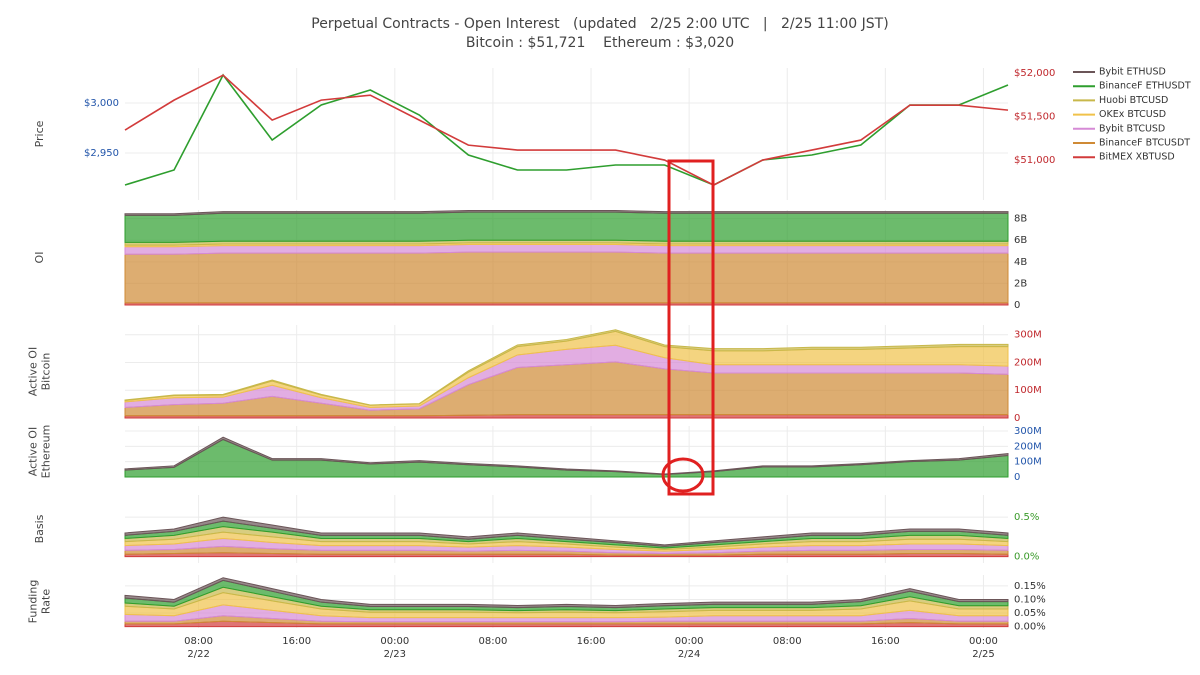 The image size is (1200, 675). I want to click on y-tick-label: 0.15%, so click(1030, 586).